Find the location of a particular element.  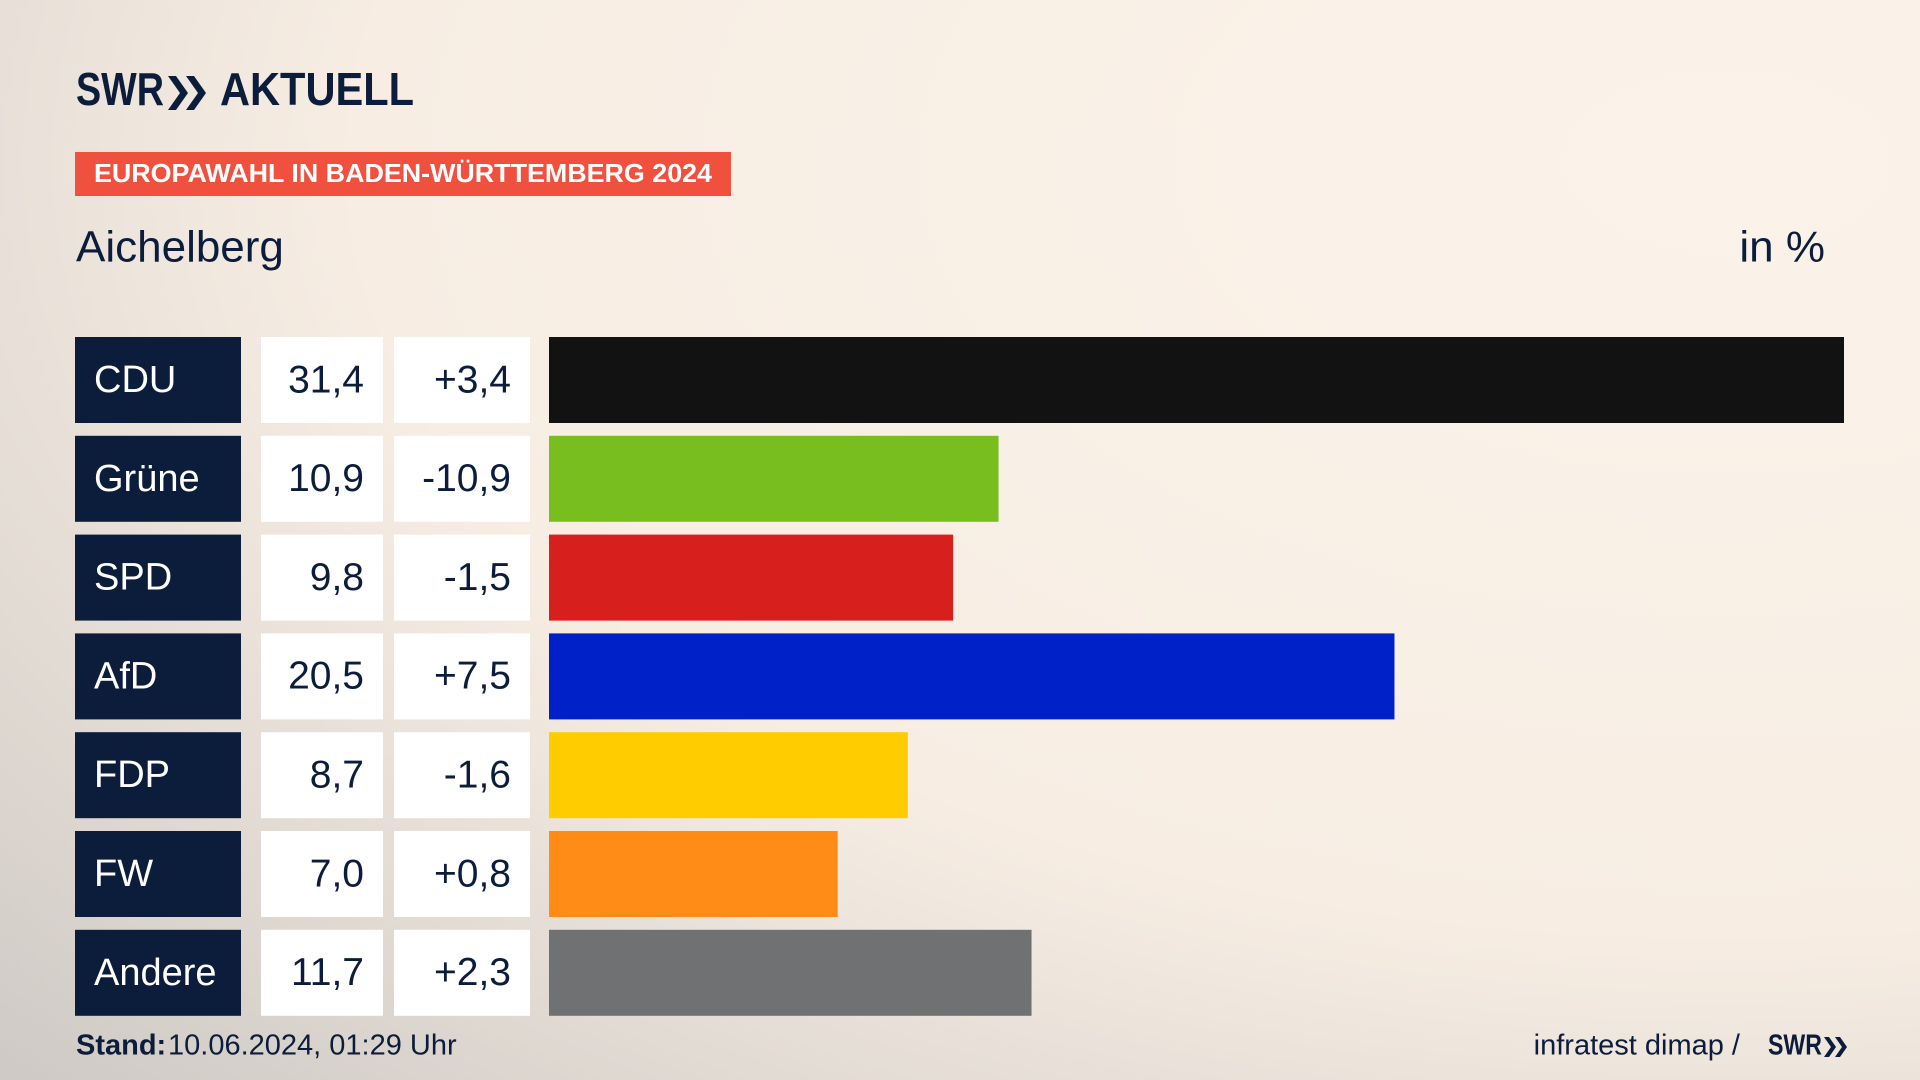

value-label: 10,9 is located at coordinates (326, 478).